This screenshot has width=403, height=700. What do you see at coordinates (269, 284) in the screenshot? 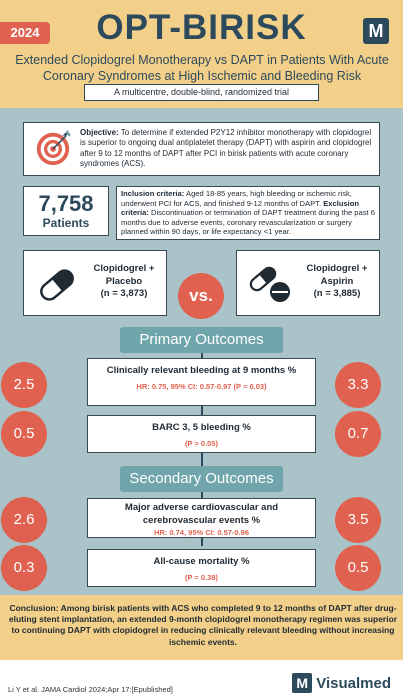
I see `pills-tablet-icon` at bounding box center [269, 284].